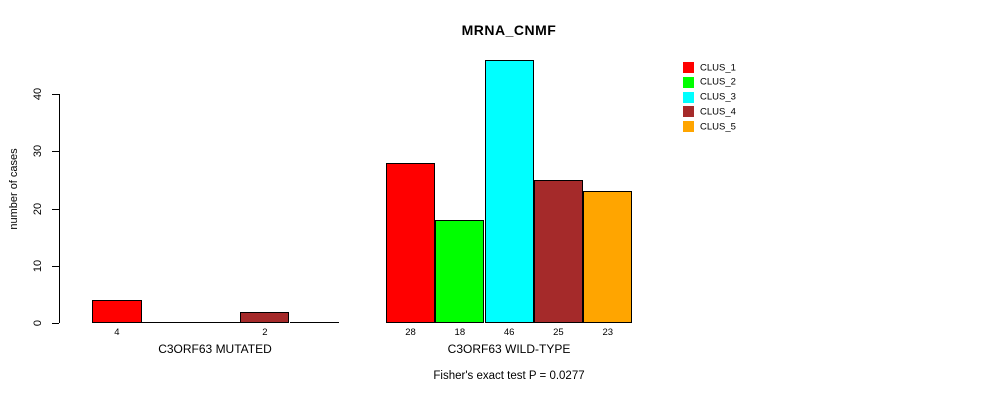 This screenshot has width=990, height=400. I want to click on bar-value-label: 4, so click(117, 332).